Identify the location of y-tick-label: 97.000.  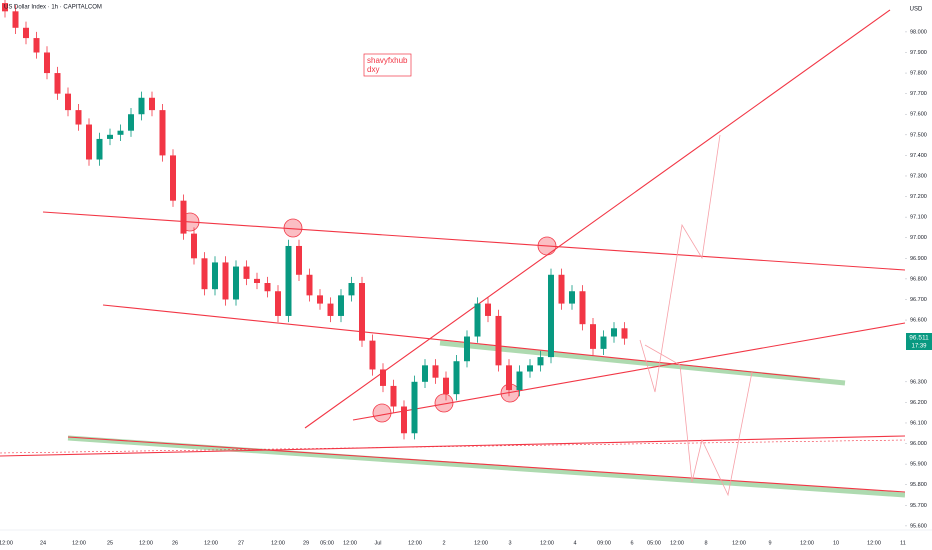
(918, 238).